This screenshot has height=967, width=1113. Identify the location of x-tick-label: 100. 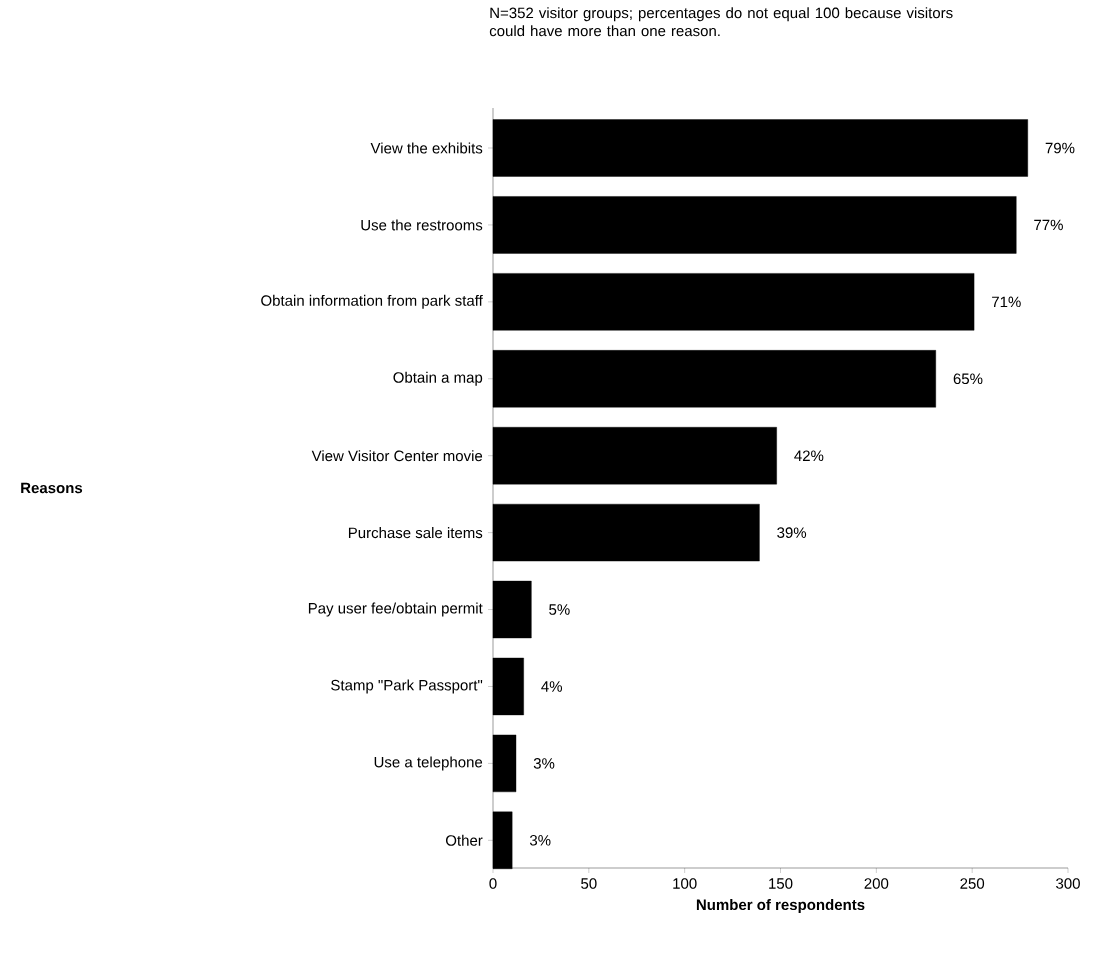
(685, 883).